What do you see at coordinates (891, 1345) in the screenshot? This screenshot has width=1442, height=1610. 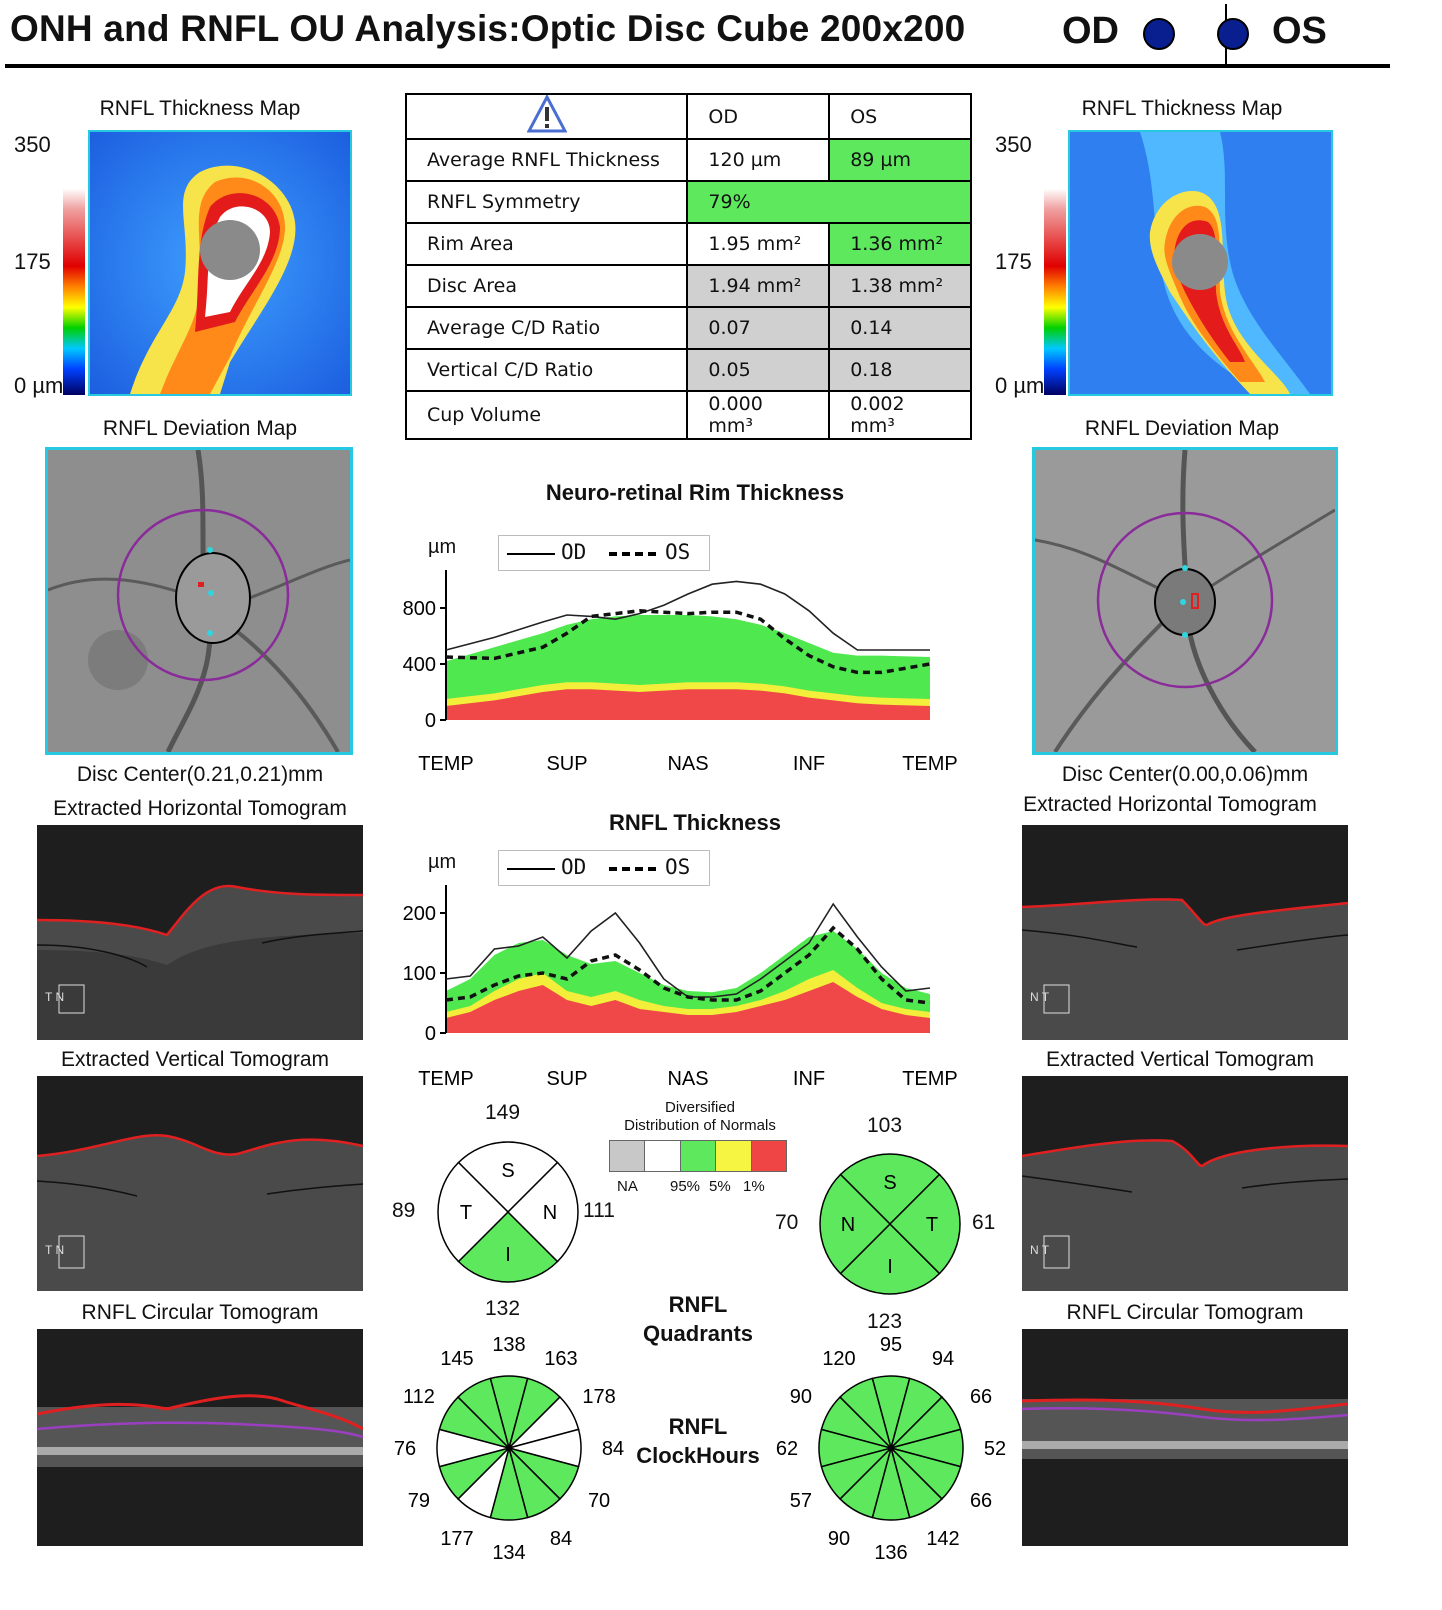 I see `clockhour-value: 95` at bounding box center [891, 1345].